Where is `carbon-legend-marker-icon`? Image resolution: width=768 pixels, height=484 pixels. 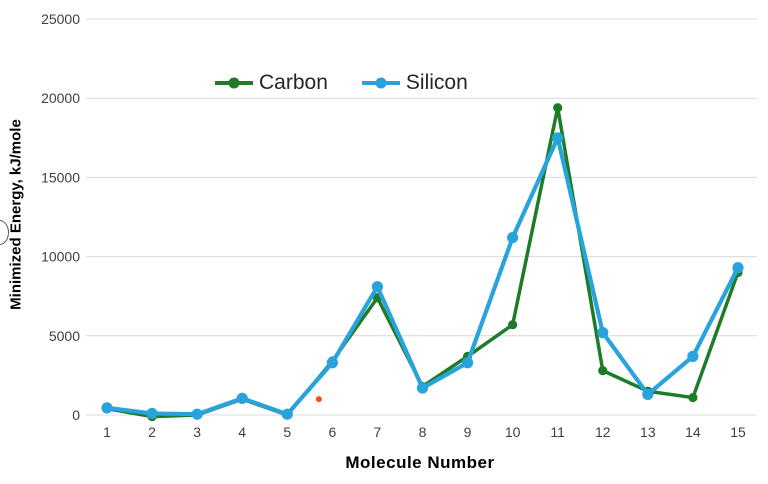 carbon-legend-marker-icon is located at coordinates (234, 83).